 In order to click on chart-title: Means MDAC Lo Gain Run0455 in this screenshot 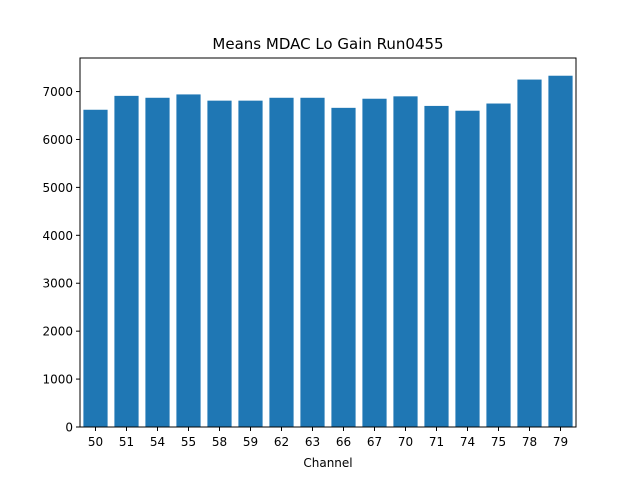, I will do `click(327, 44)`.